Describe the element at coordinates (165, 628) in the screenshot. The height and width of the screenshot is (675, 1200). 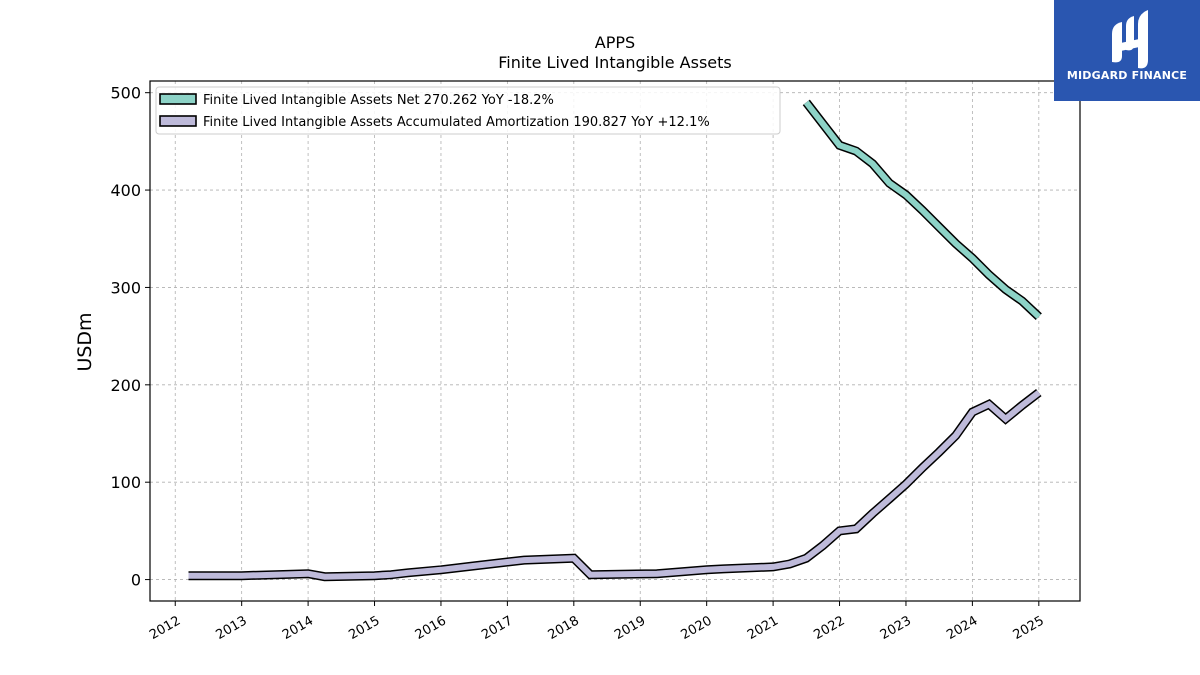
I see `x-tick-label: 2012` at that location.